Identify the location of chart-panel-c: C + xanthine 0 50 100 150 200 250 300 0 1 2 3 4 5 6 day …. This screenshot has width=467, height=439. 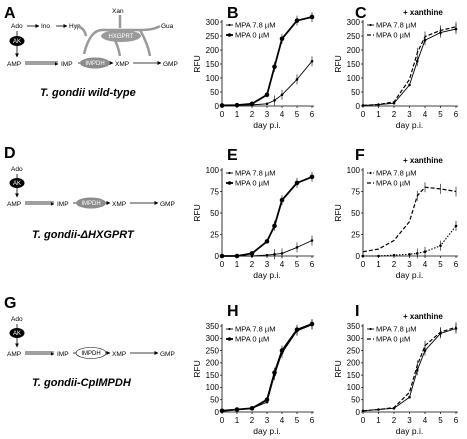
(396, 67).